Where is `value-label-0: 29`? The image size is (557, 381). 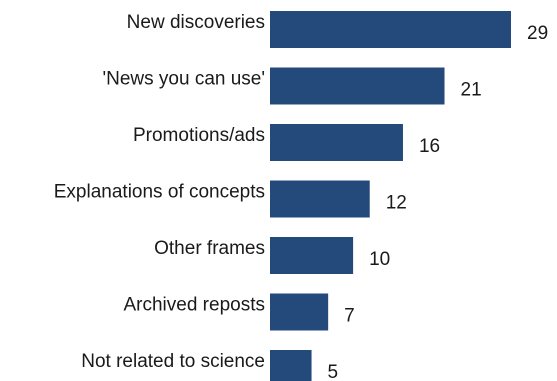
value-label-0: 29 is located at coordinates (537, 33).